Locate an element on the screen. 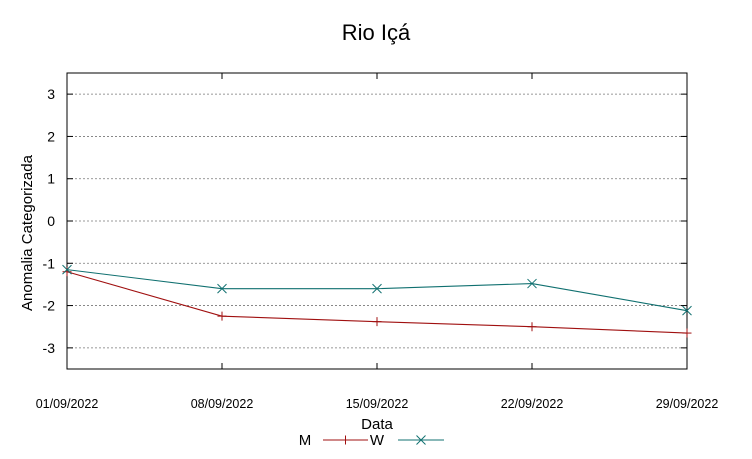 The image size is (752, 459). series-M is located at coordinates (377, 302).